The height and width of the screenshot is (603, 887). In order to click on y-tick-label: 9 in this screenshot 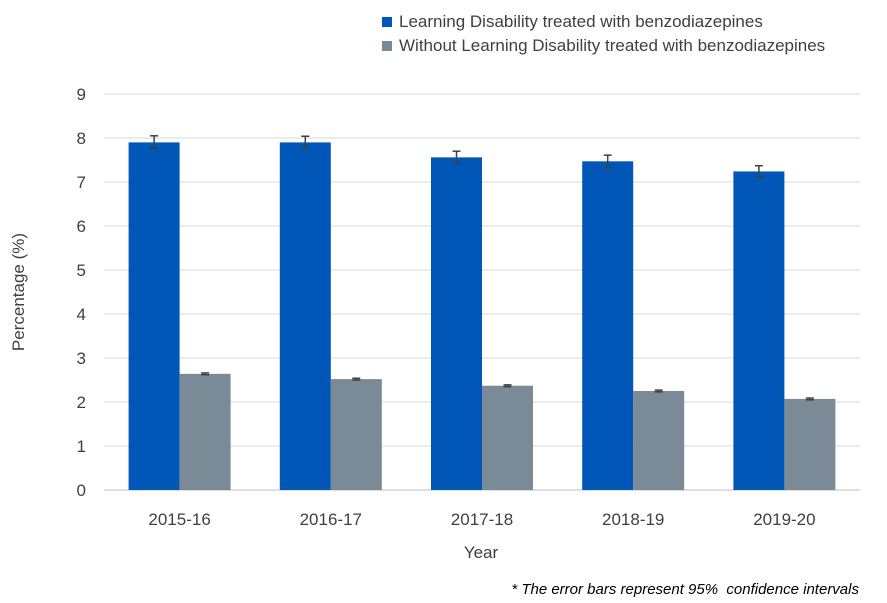, I will do `click(81, 94)`.